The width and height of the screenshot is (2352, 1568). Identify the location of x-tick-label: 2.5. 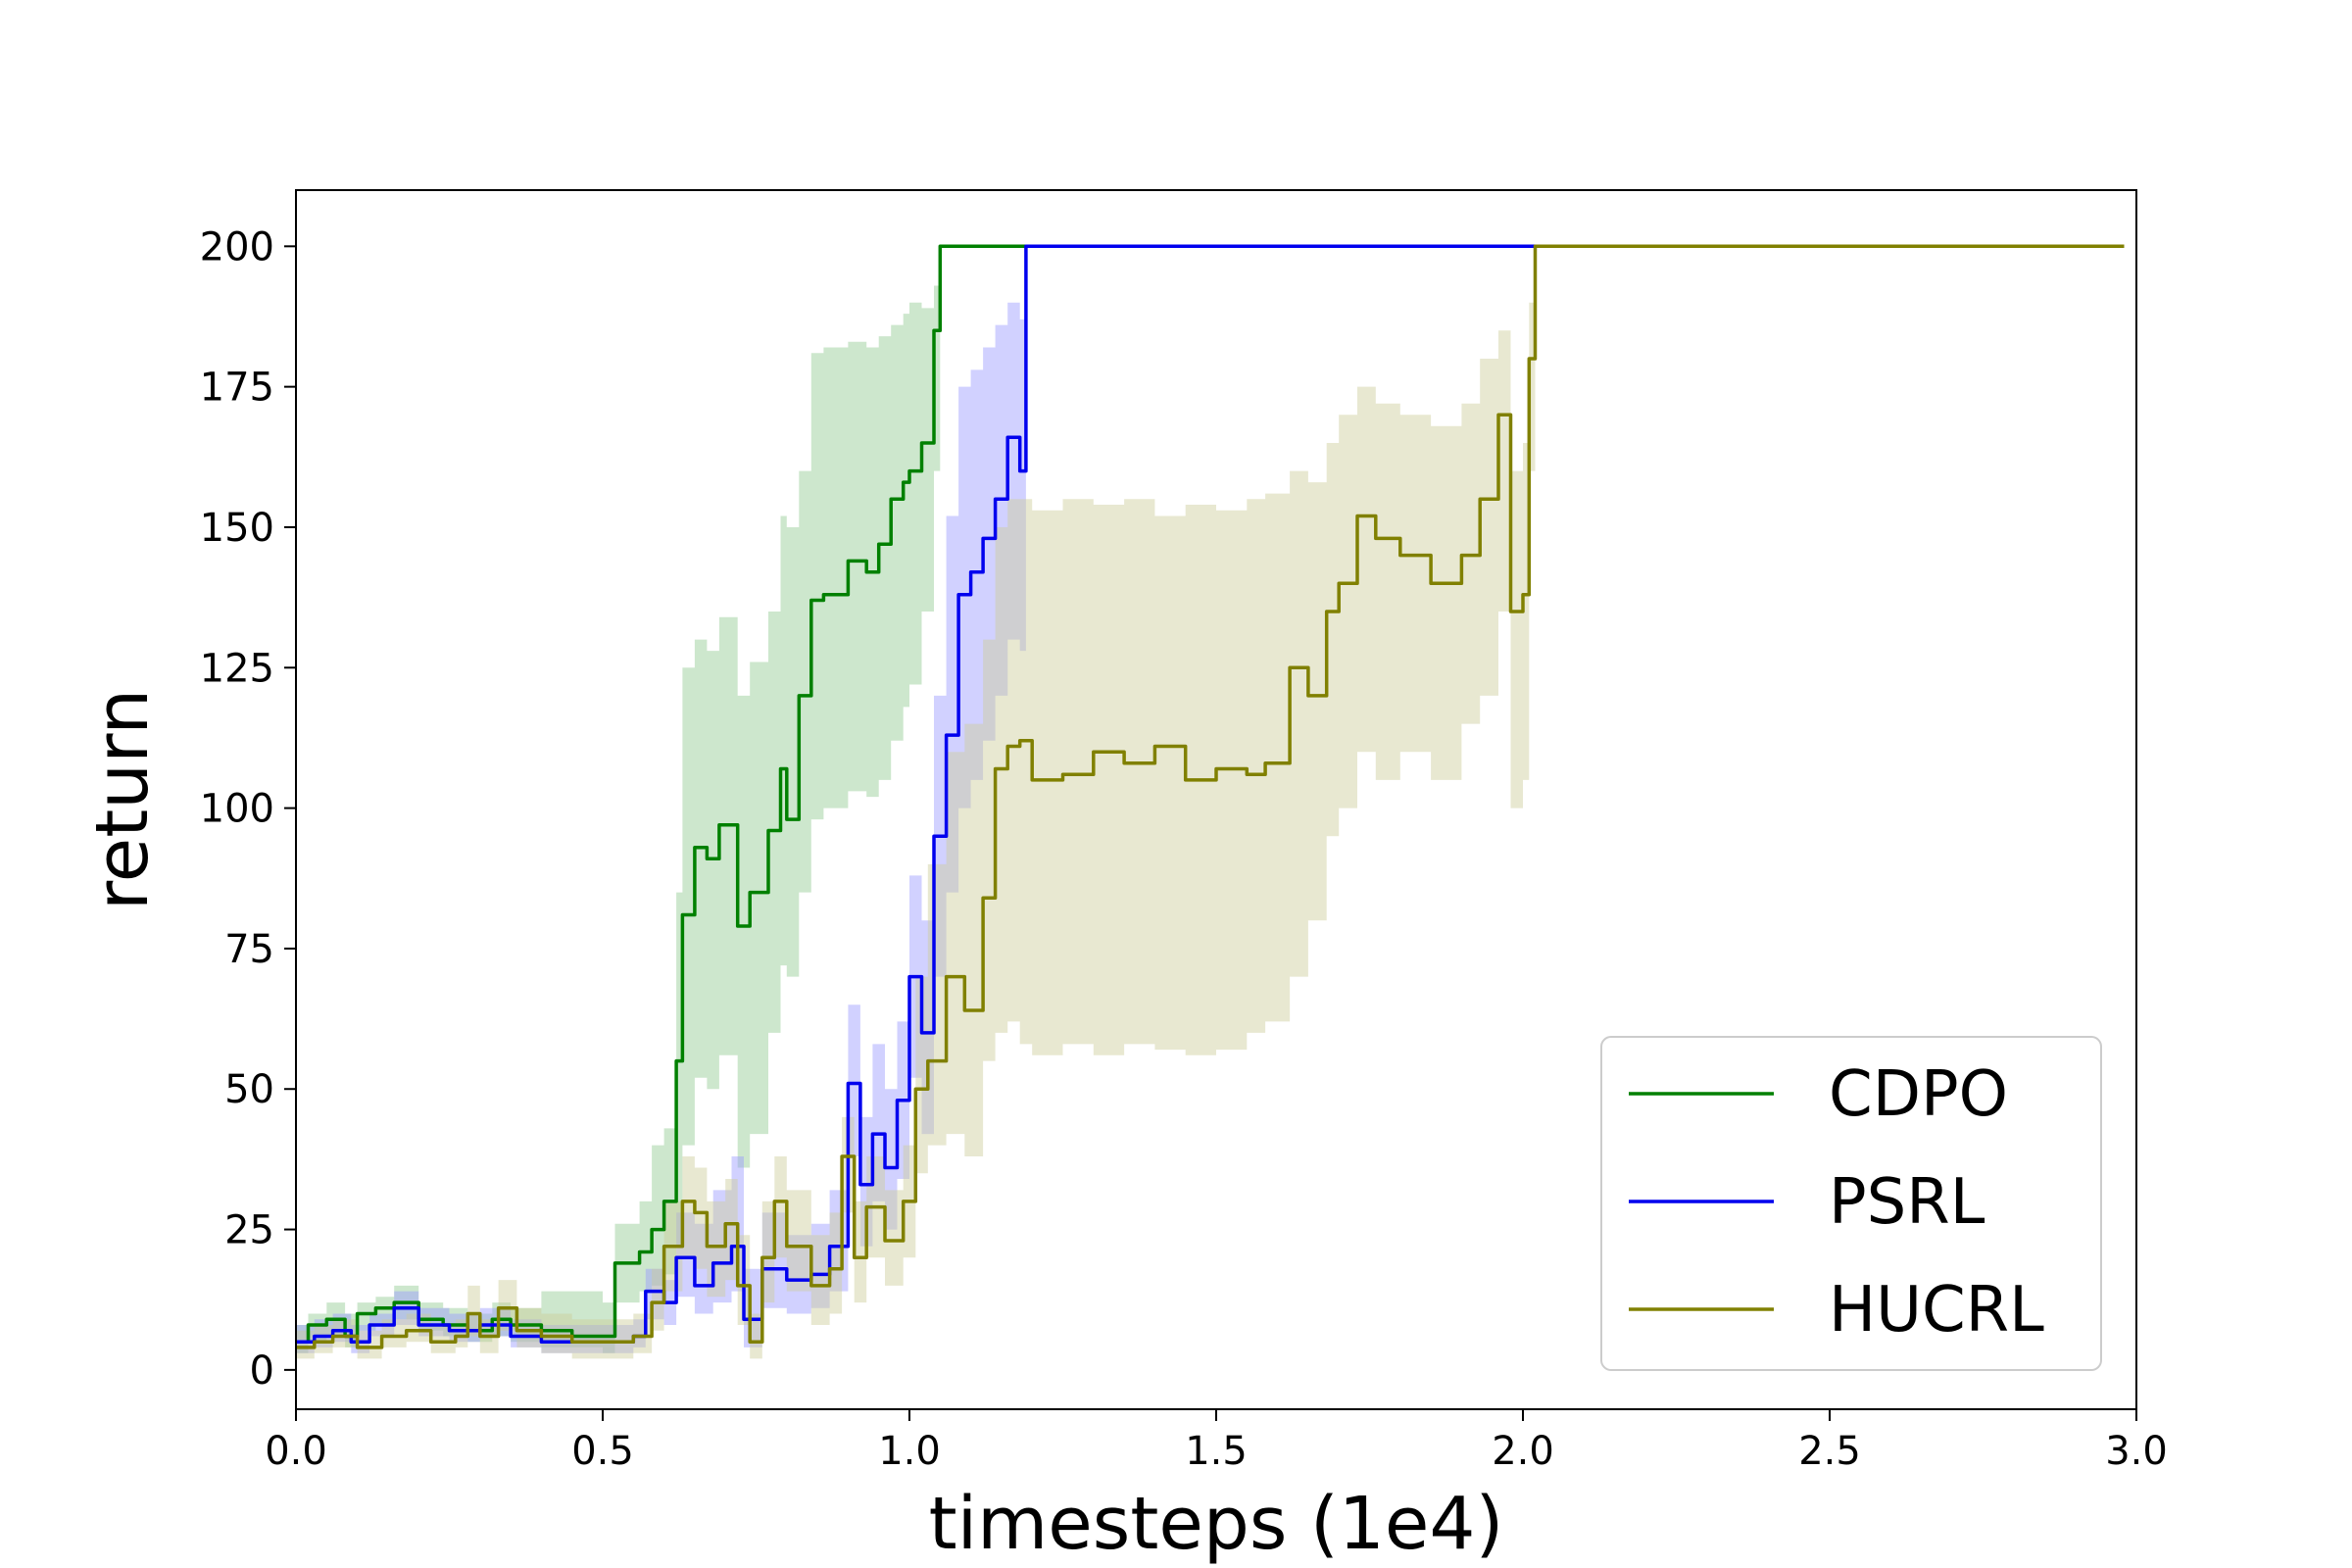
(1829, 1451).